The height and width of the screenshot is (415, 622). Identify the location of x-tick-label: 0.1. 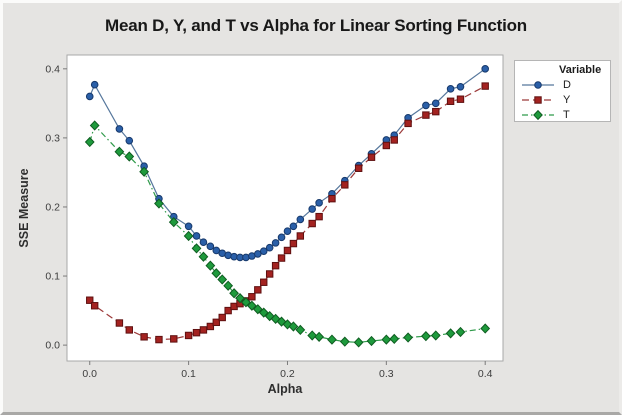
(188, 374).